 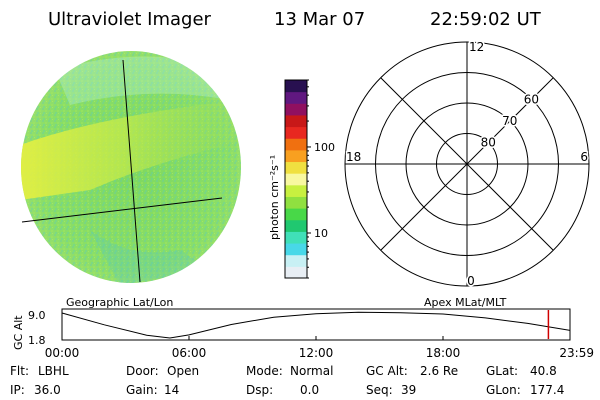 I want to click on mlat-label-60: 60, so click(x=531, y=99).